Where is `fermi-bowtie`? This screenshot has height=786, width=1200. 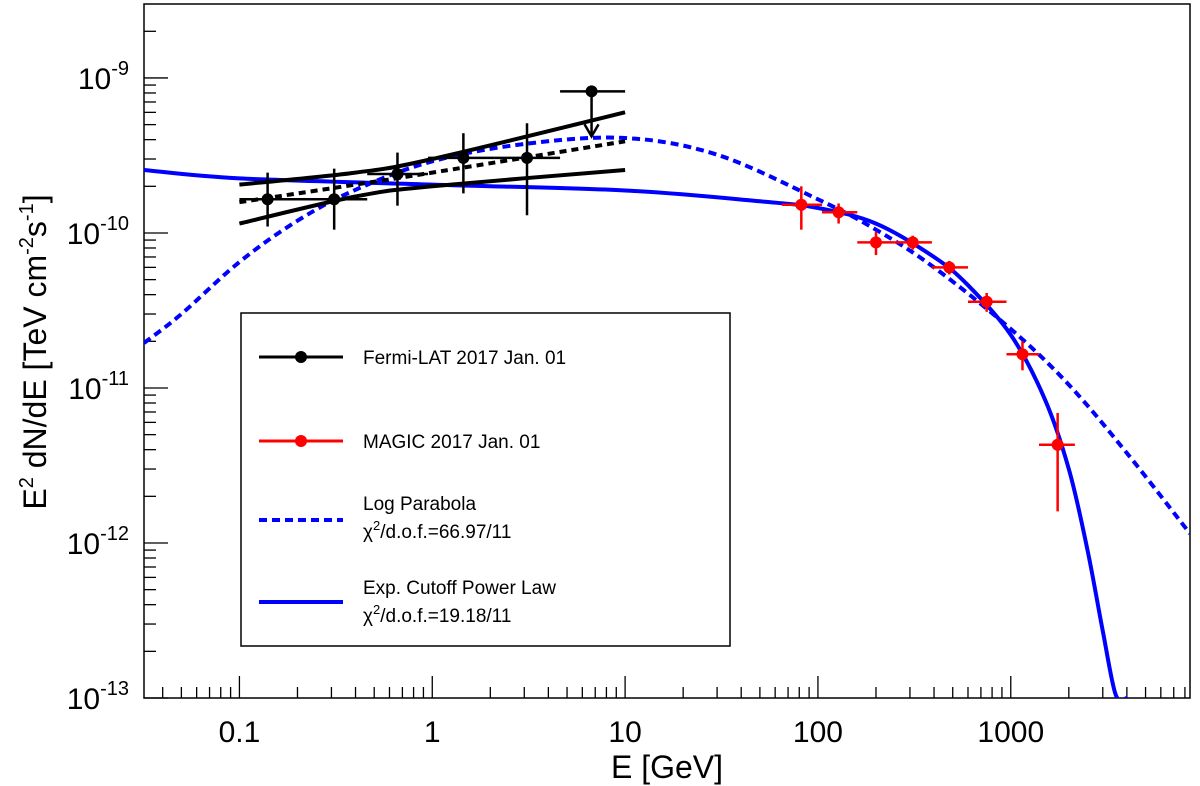 fermi-bowtie is located at coordinates (432, 168).